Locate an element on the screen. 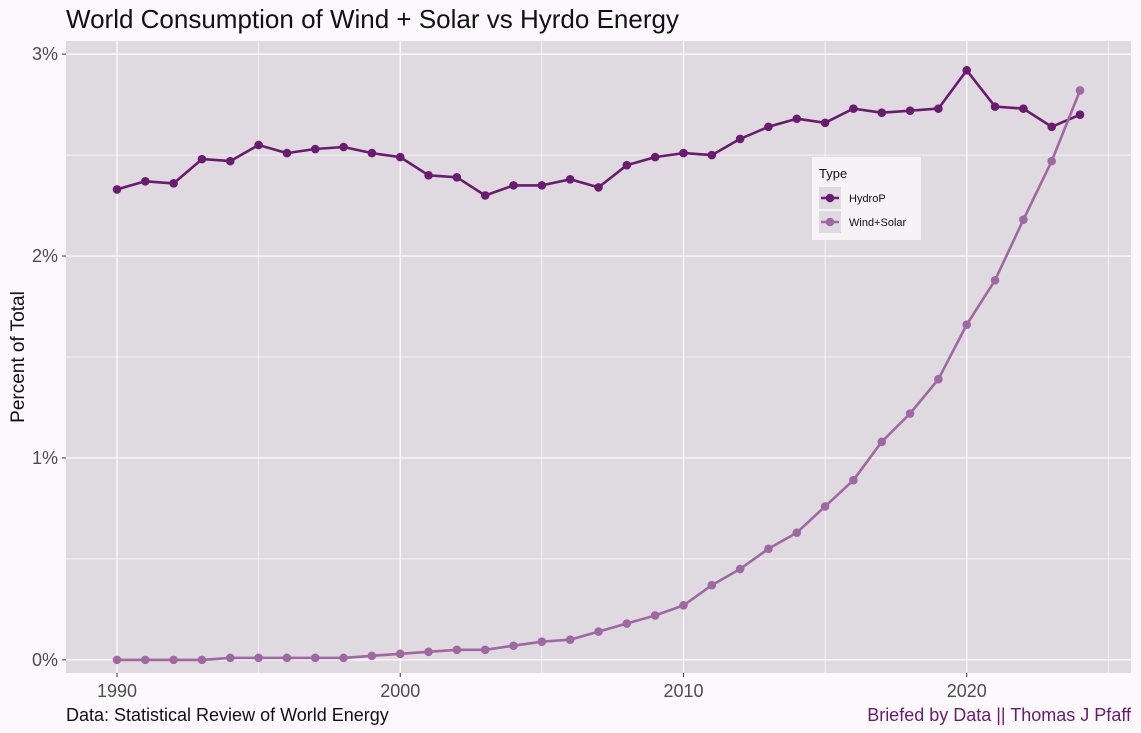 This screenshot has width=1141, height=733. legend-label: HydroP is located at coordinates (867, 199).